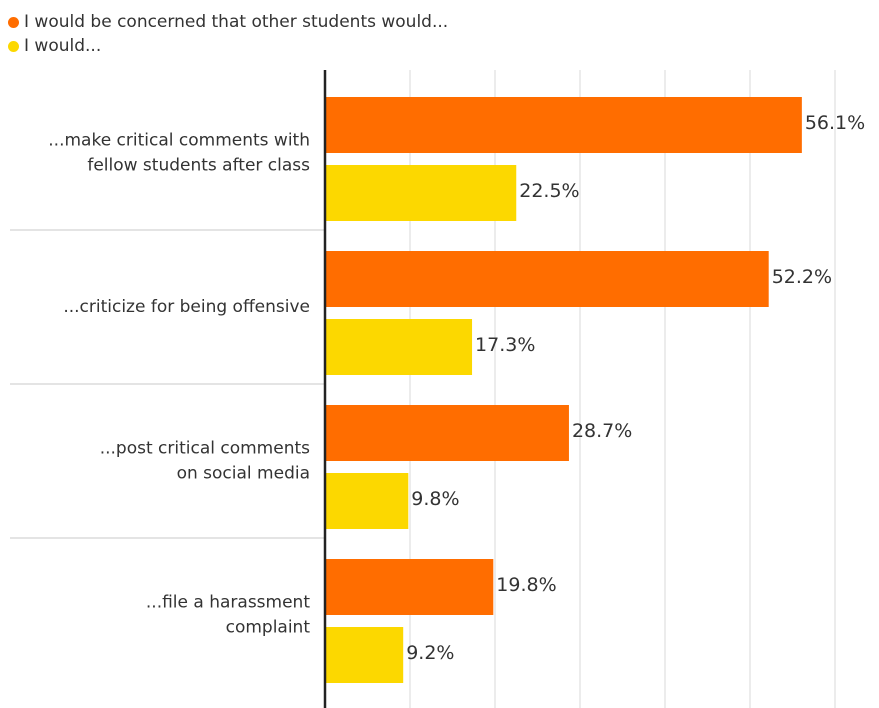  Describe the element at coordinates (505, 345) in the screenshot. I see `data-label: 17.3%` at that location.